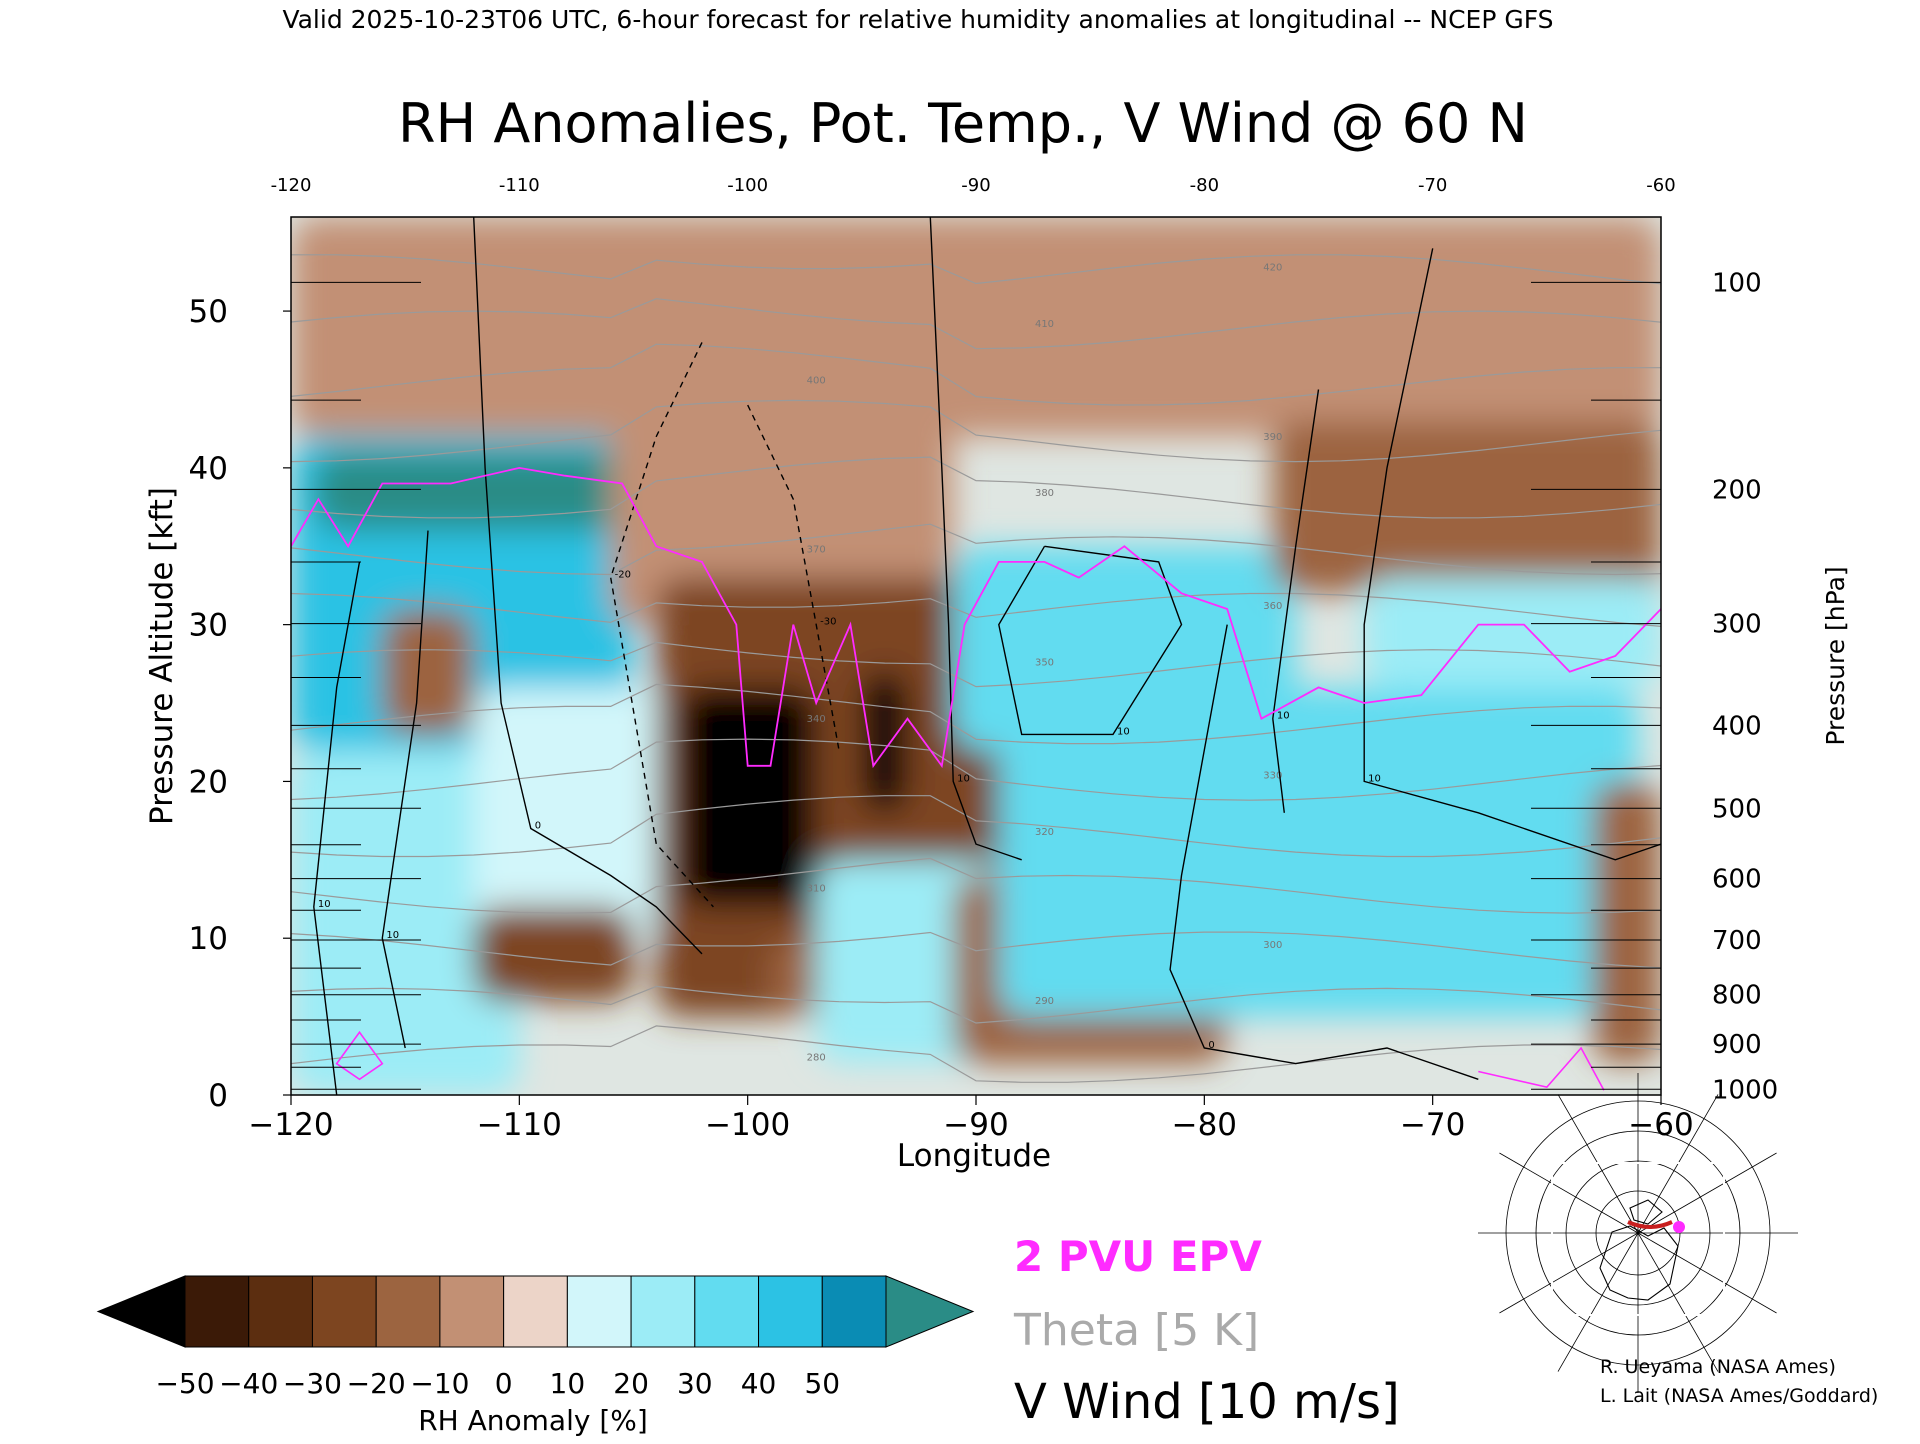 This screenshot has height=1444, width=1920. What do you see at coordinates (162, 656) in the screenshot?
I see `y-axis-label: Pressure Altitude [kft]` at bounding box center [162, 656].